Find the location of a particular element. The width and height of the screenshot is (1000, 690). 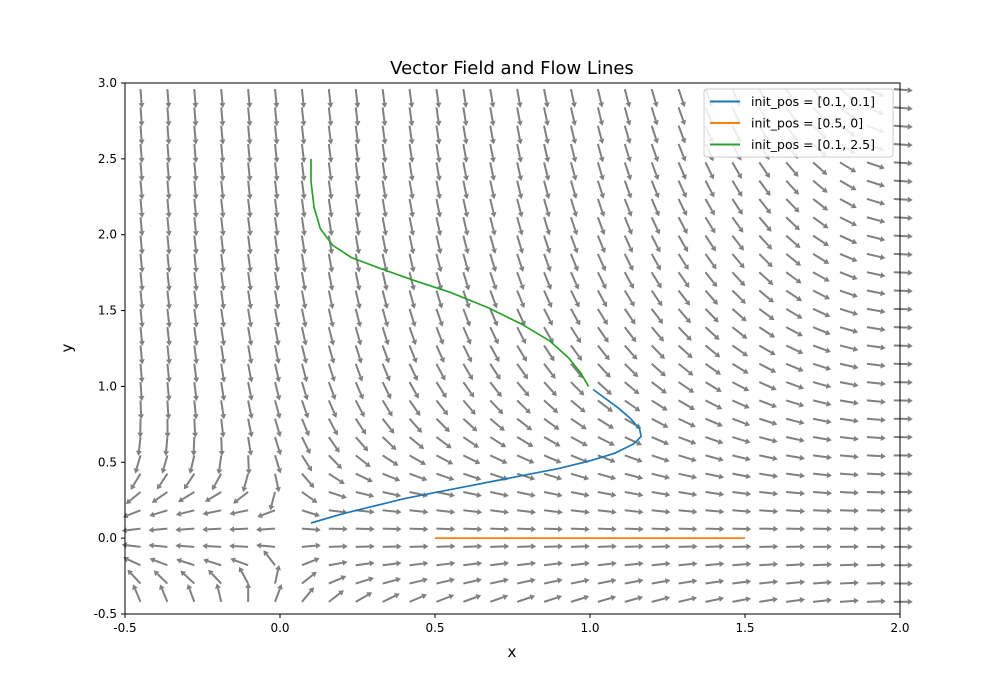

y-tick-label: 2.5 is located at coordinates (107, 159).